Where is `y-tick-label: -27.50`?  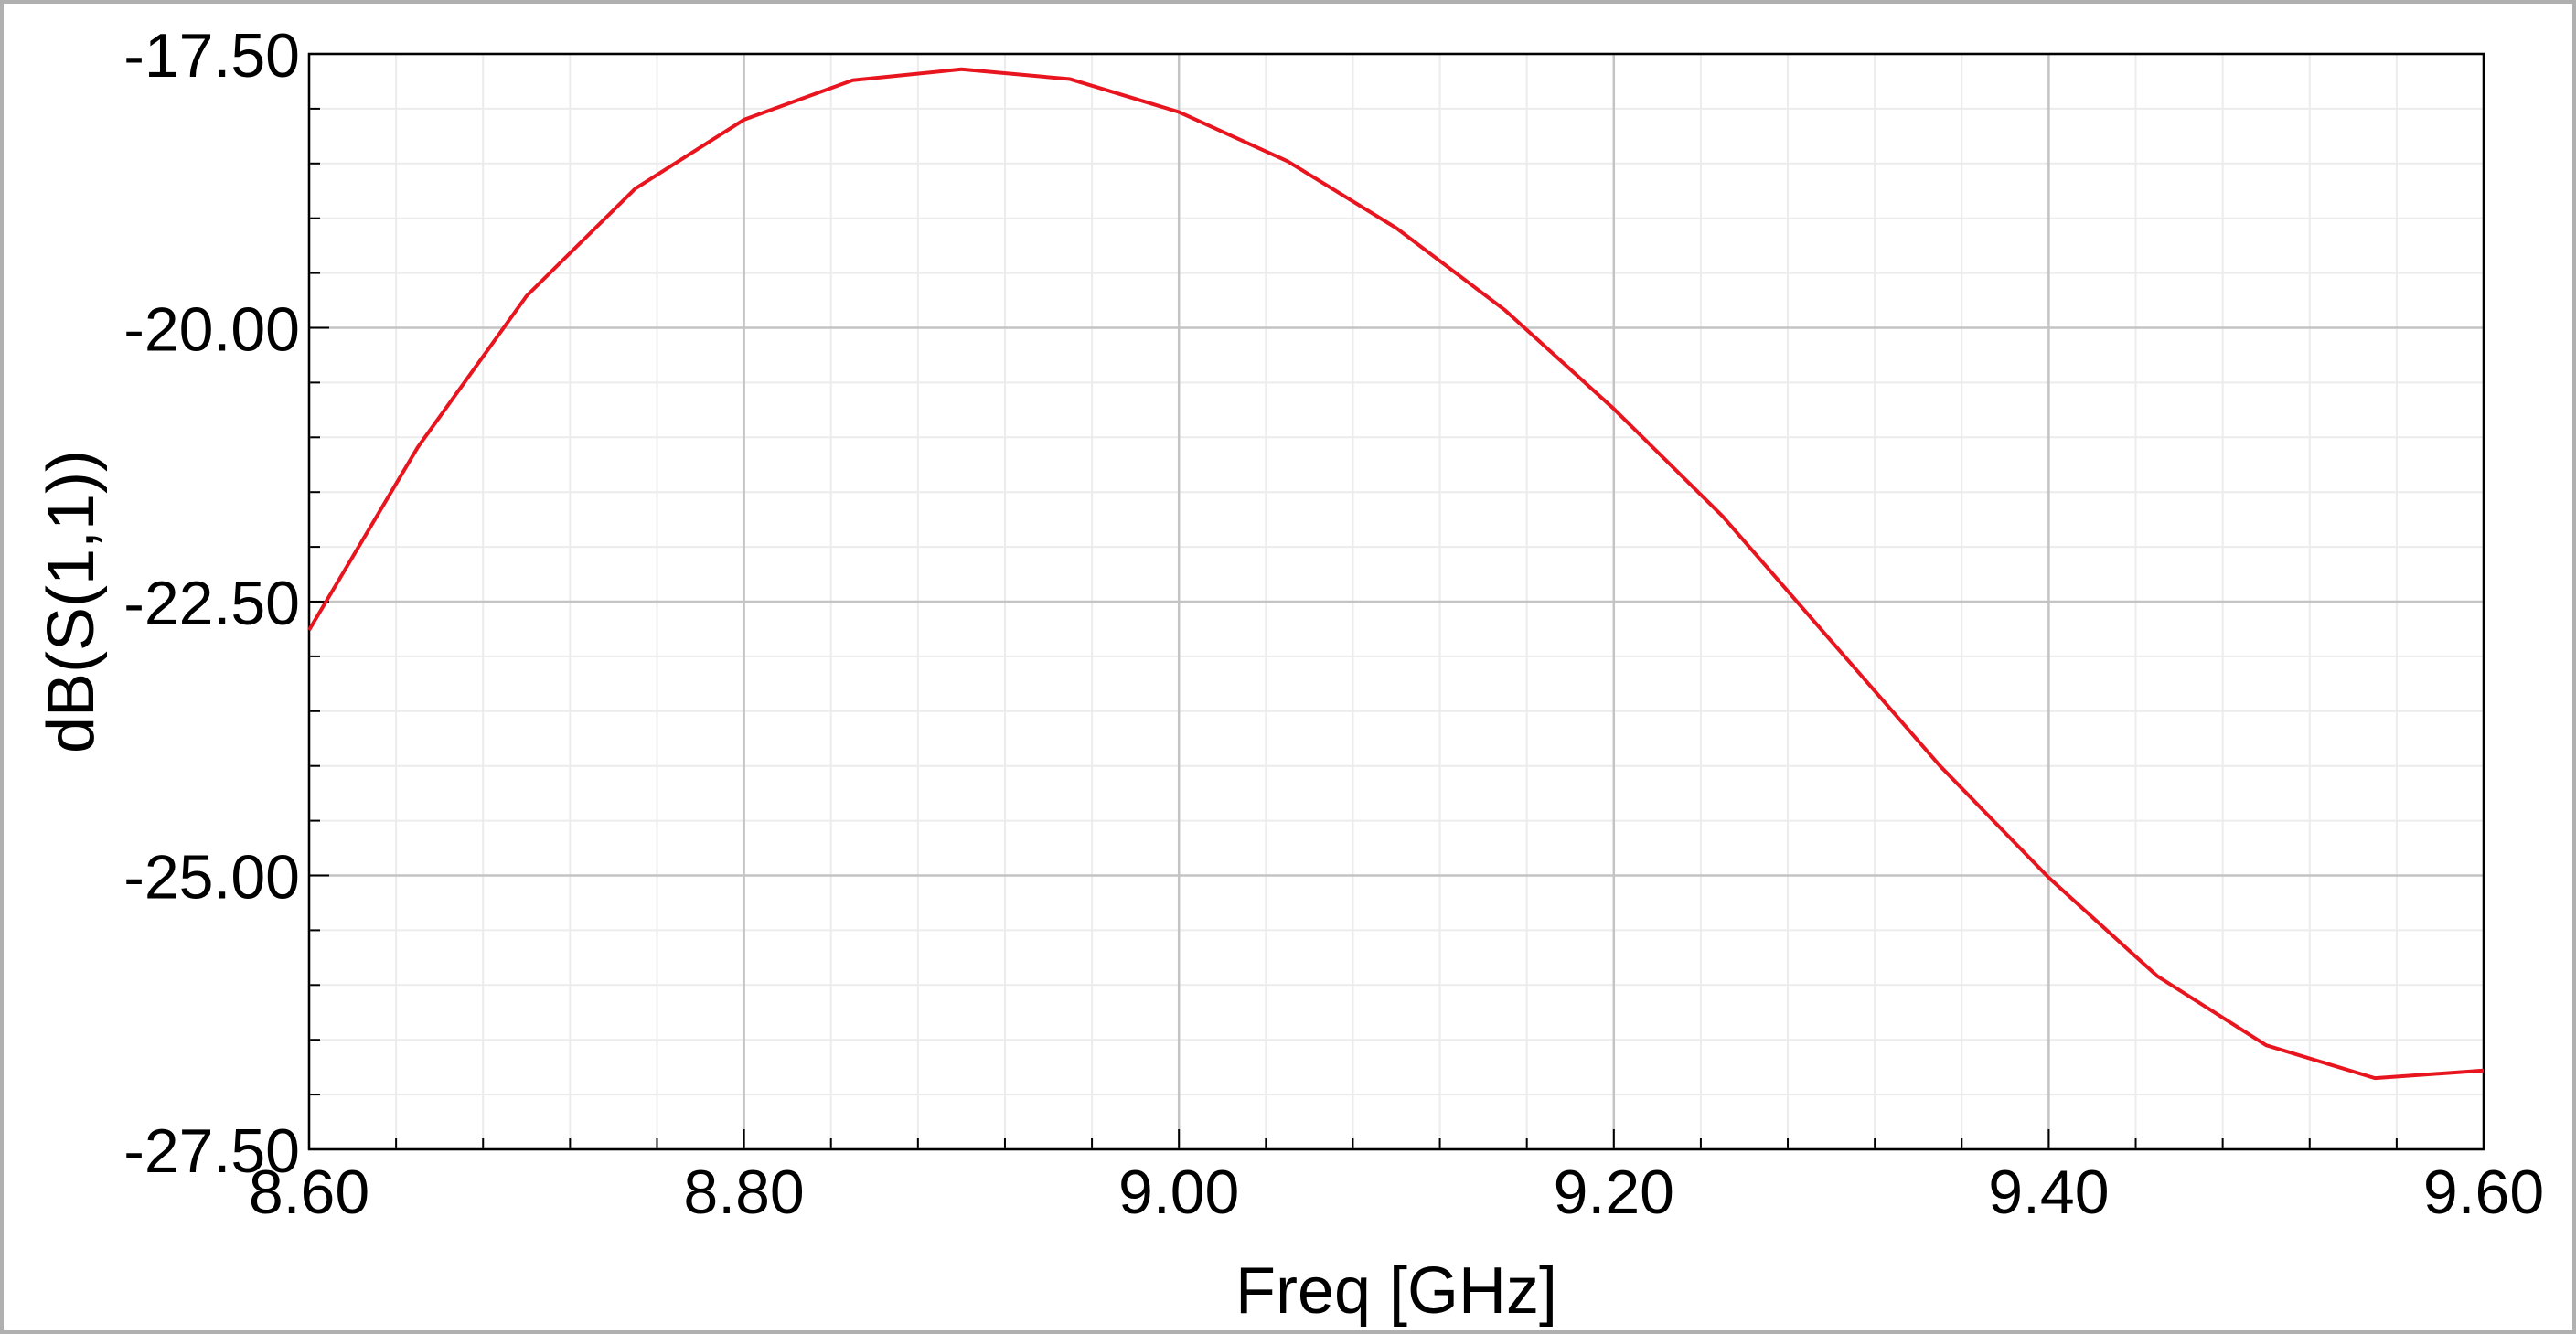 y-tick-label: -27.50 is located at coordinates (211, 1151).